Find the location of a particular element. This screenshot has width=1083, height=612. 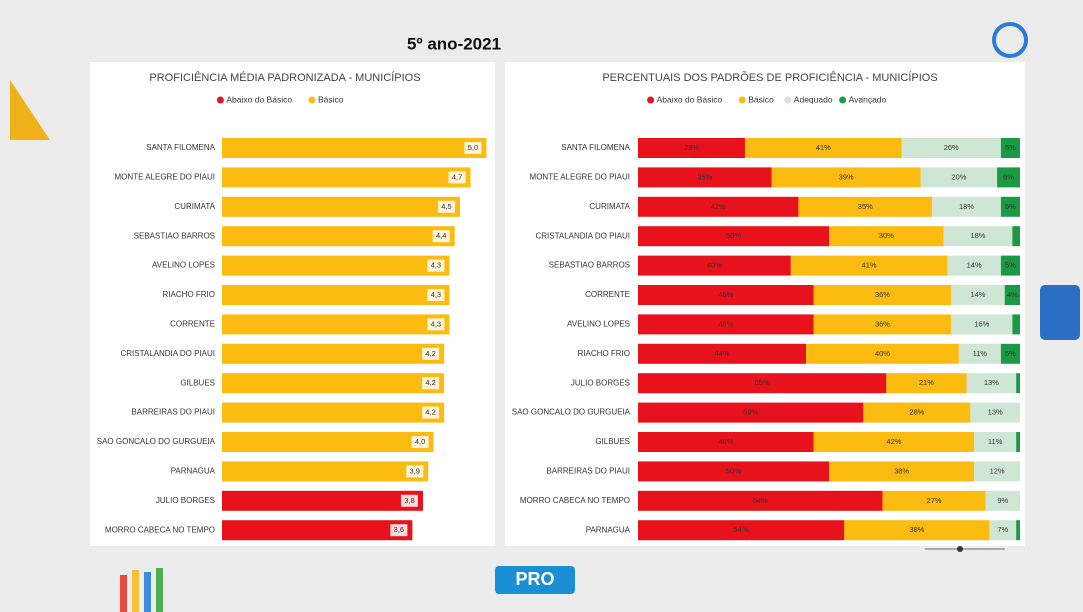

value-label: 4,2 is located at coordinates (430, 353).